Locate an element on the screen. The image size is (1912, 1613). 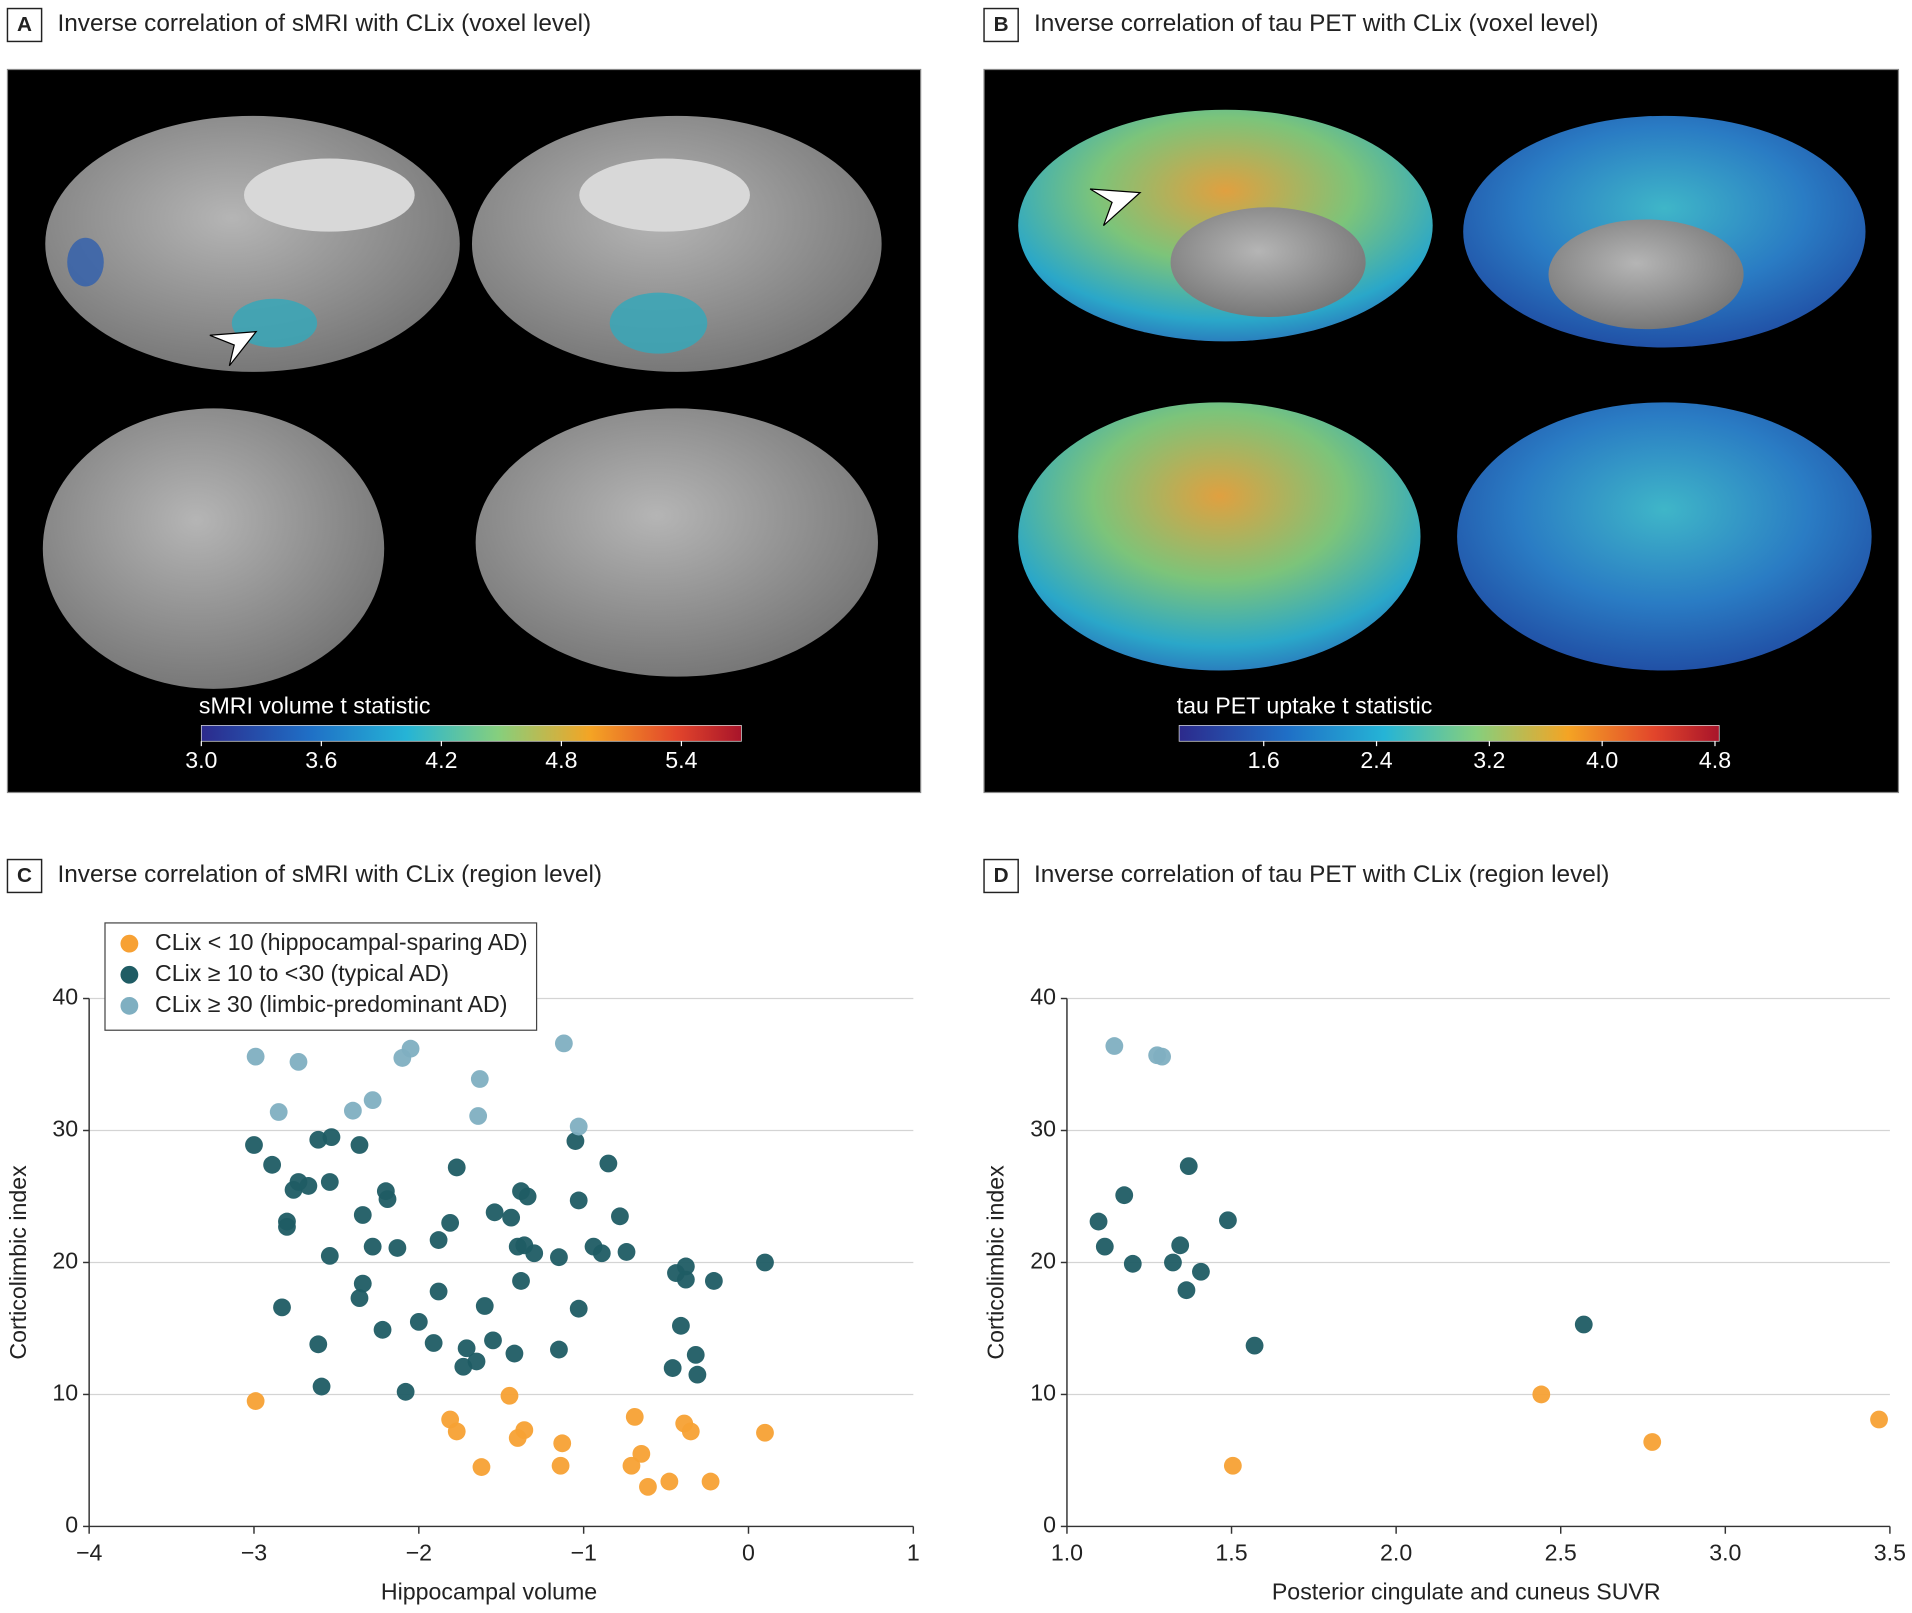
colorbar-tick-label: 2.4 is located at coordinates (1376, 760).